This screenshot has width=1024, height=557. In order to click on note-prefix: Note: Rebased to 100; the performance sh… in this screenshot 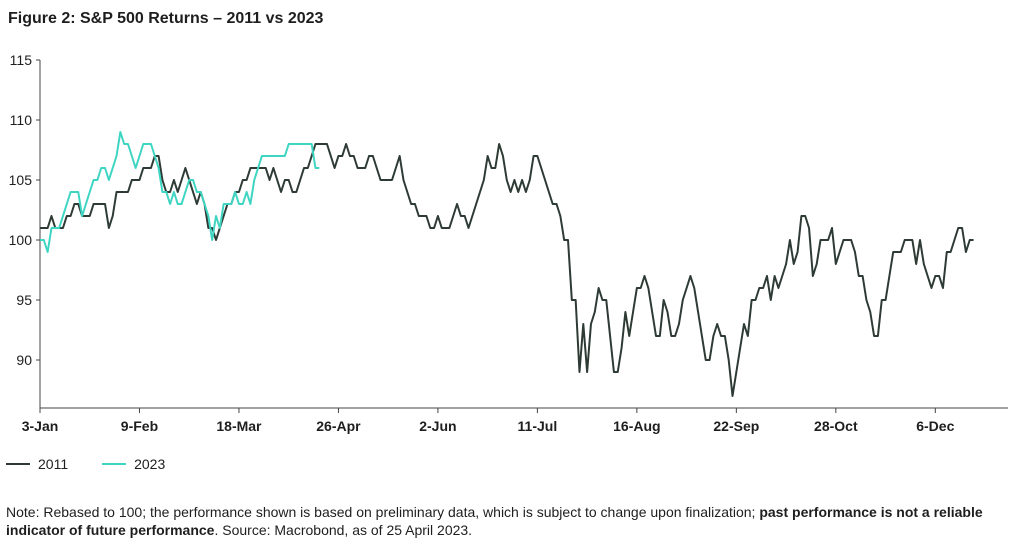, I will do `click(383, 512)`.